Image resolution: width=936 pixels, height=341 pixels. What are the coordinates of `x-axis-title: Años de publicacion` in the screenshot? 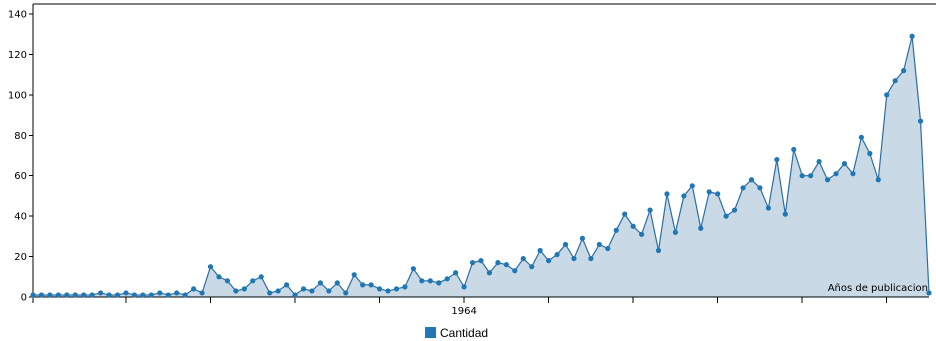 It's located at (878, 288).